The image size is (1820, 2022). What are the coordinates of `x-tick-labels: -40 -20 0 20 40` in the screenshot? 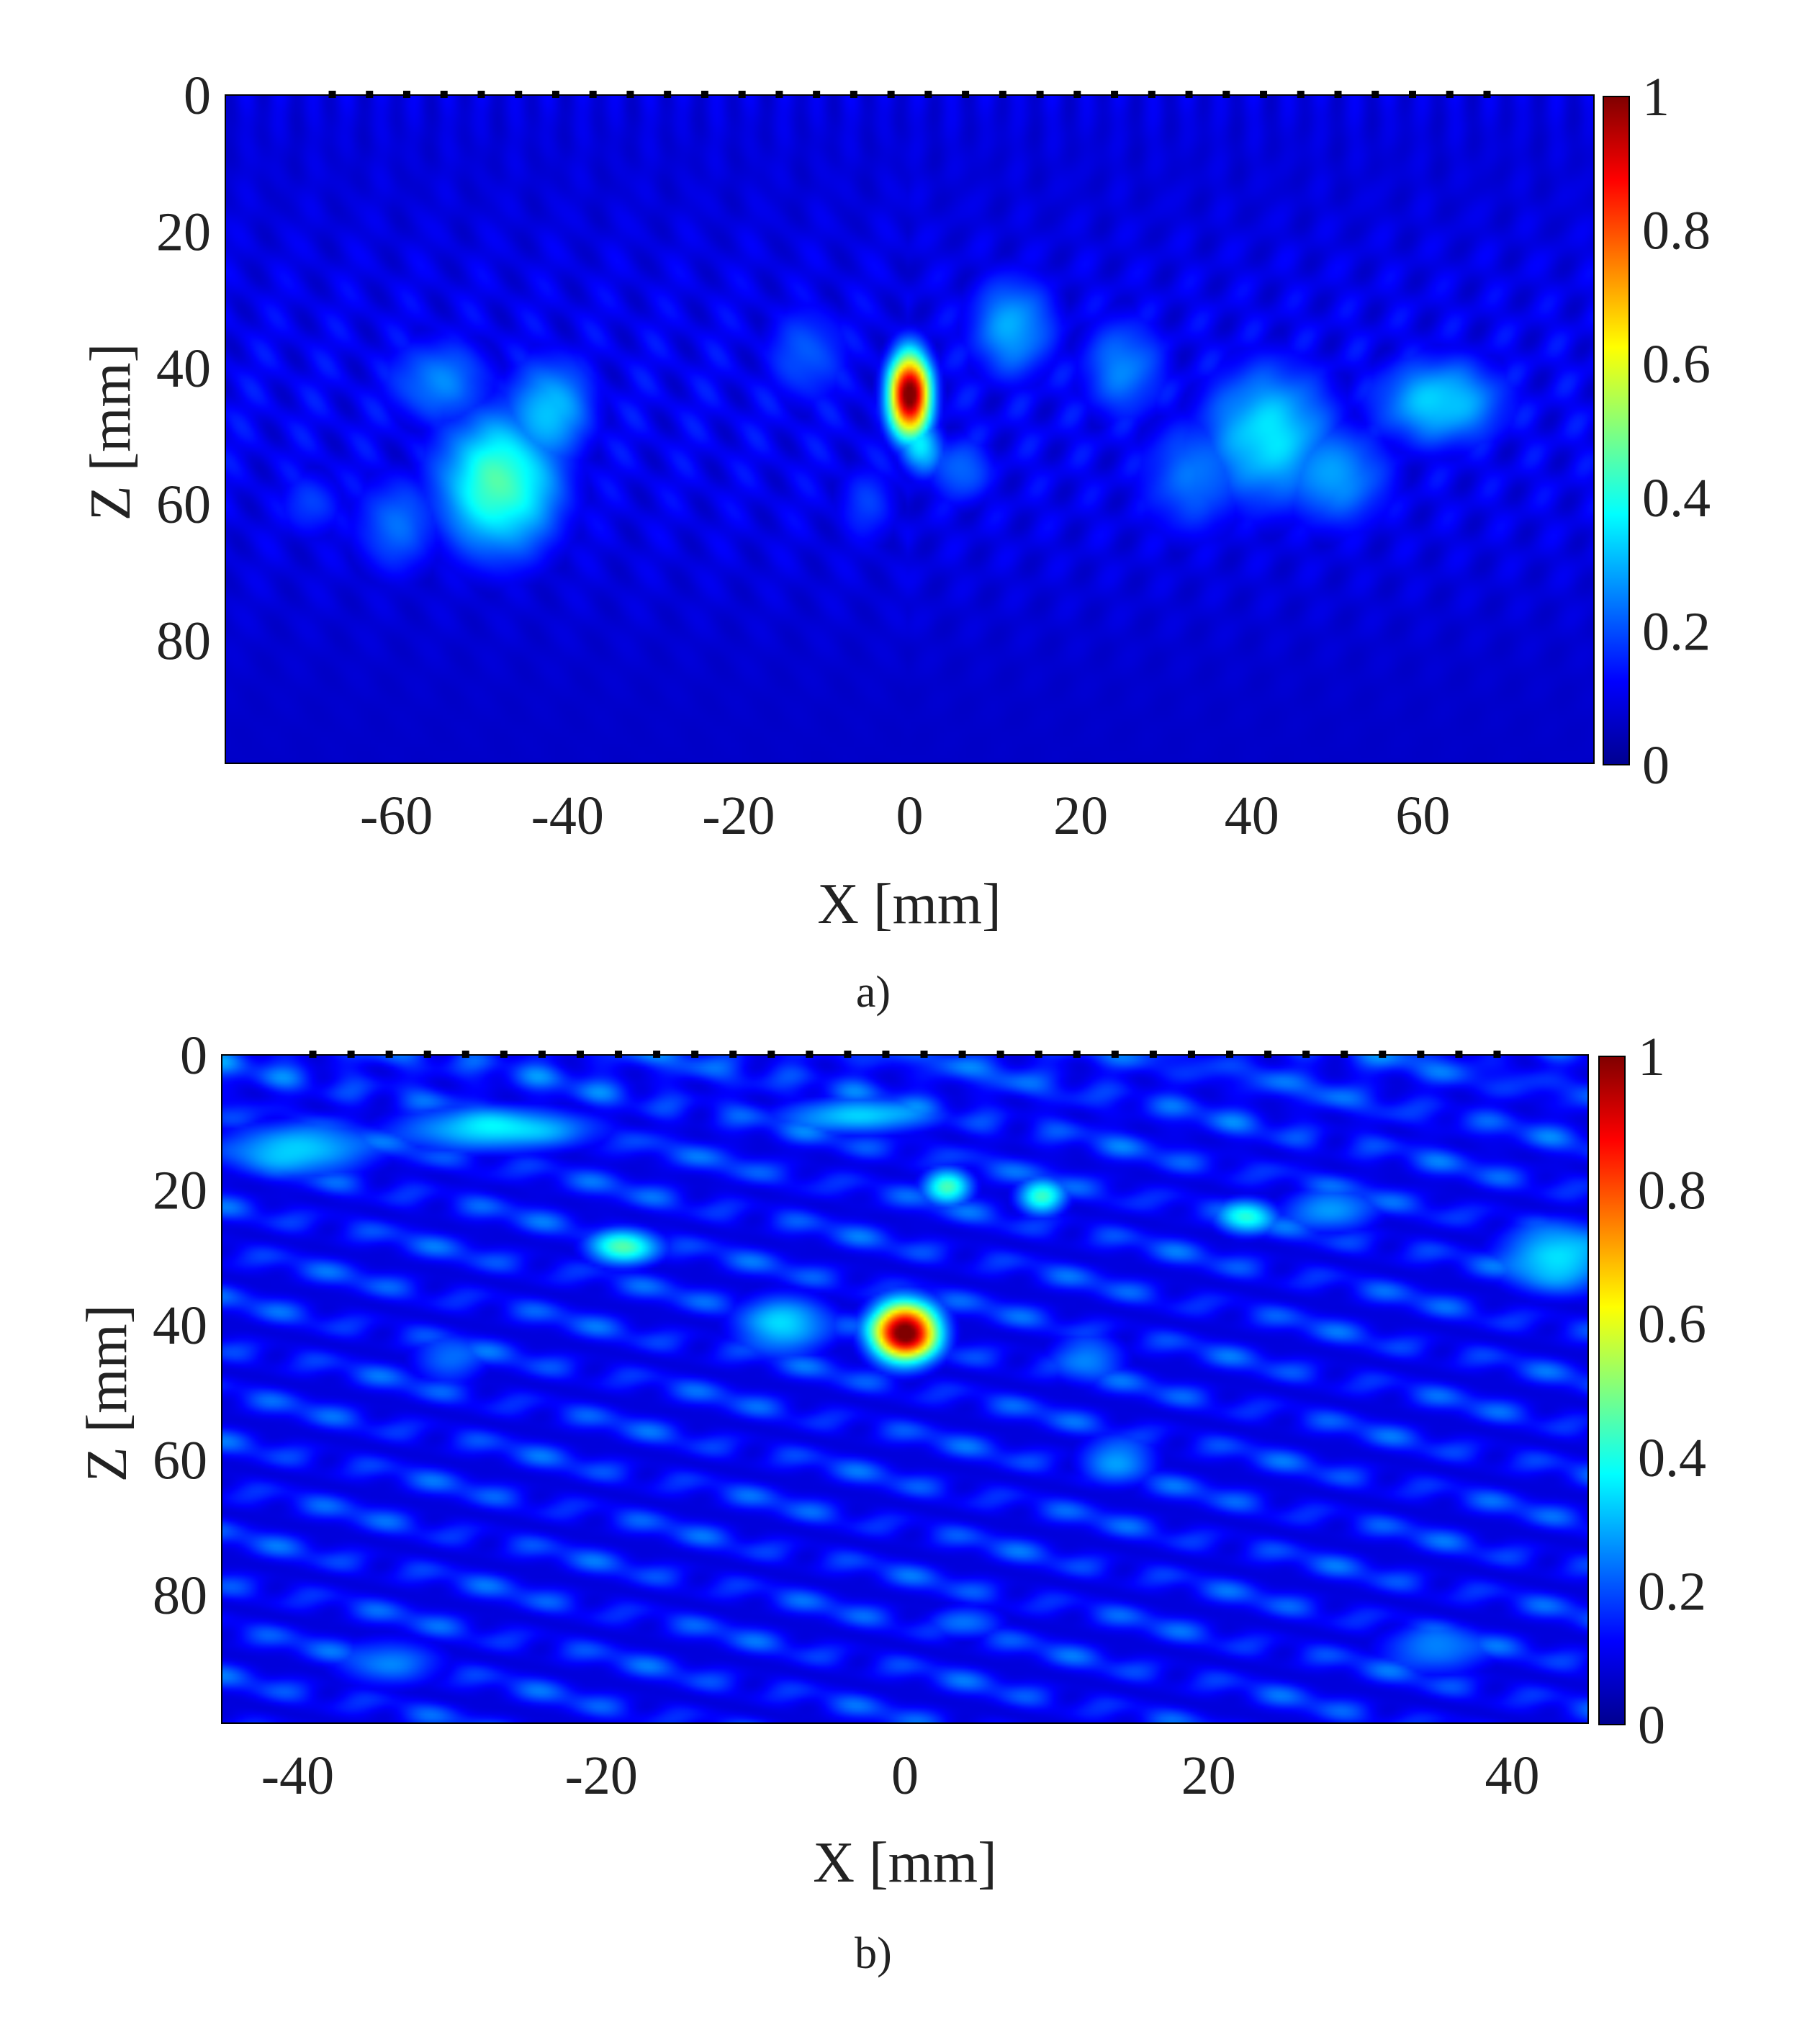 It's located at (900, 1775).